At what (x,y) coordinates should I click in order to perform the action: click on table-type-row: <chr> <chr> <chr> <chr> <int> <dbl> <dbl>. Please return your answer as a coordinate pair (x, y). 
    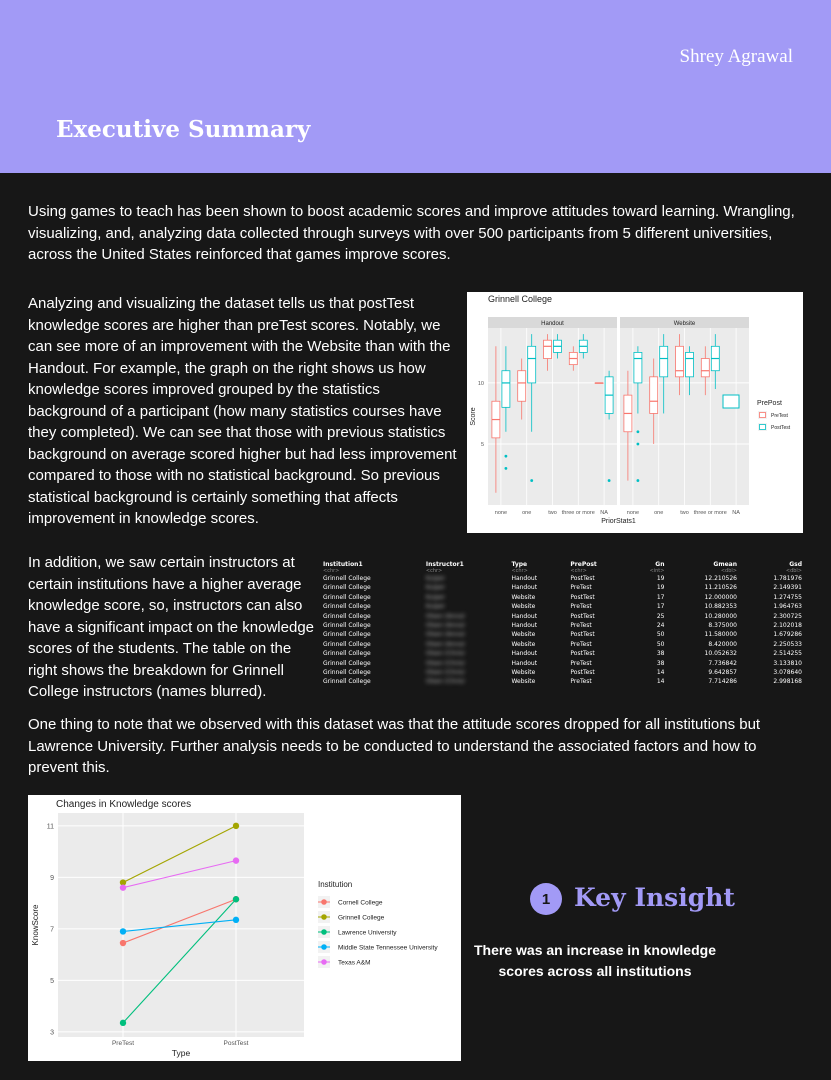
    Looking at the image, I should click on (562, 571).